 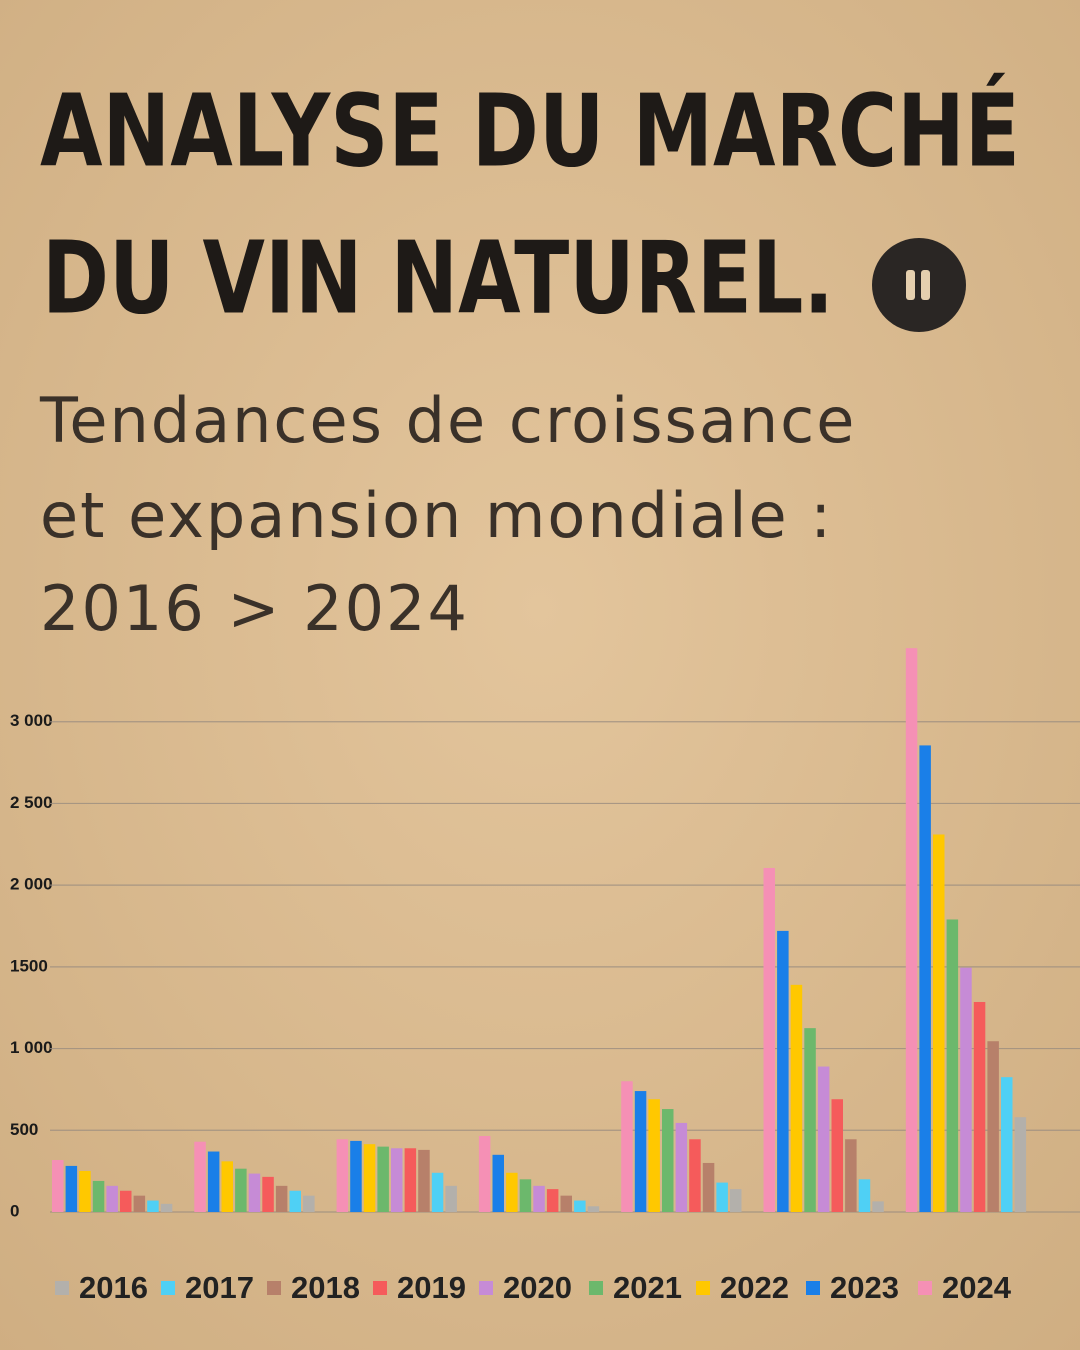 I want to click on legend-label: 2020, so click(x=537, y=1287).